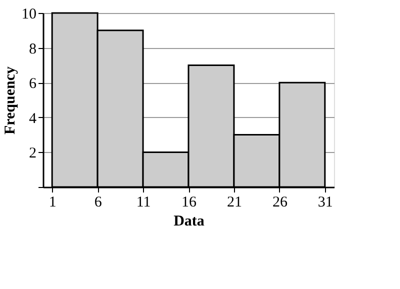 The image size is (400, 289). I want to click on y-tick-label: 2, so click(32, 154).